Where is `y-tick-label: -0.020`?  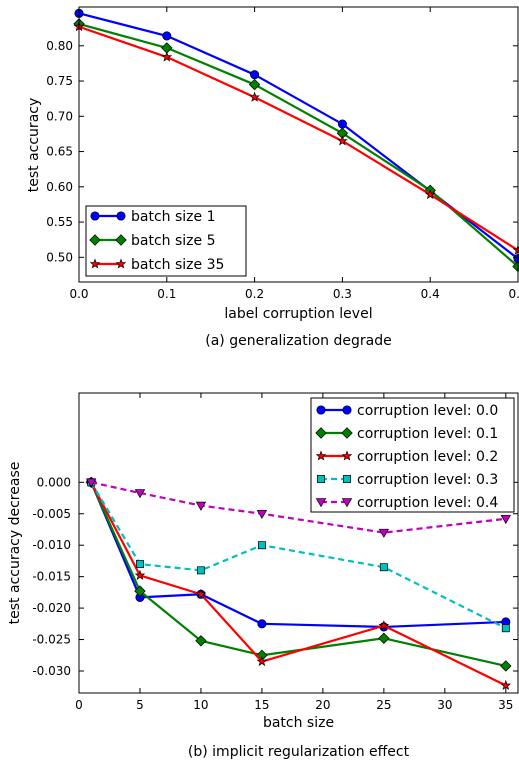
y-tick-label: -0.020 is located at coordinates (51, 608).